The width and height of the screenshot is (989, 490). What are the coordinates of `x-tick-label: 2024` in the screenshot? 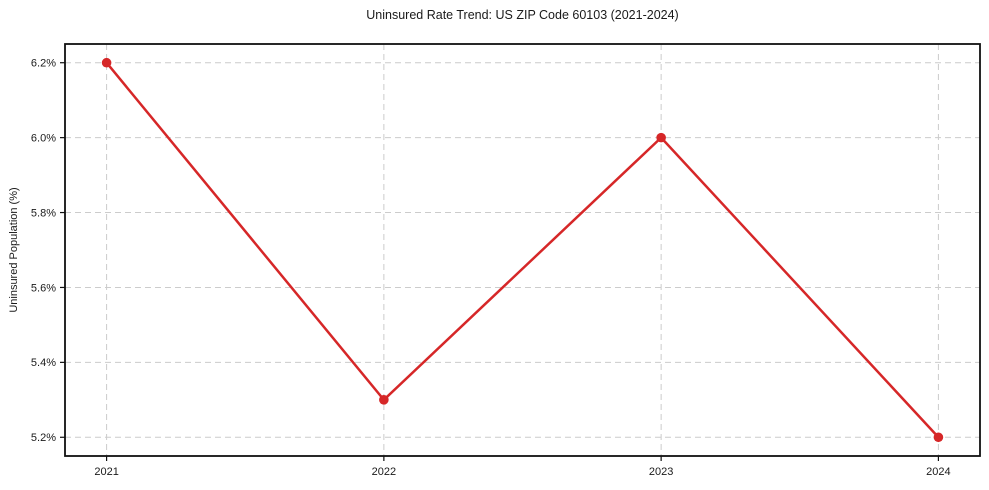 It's located at (938, 472).